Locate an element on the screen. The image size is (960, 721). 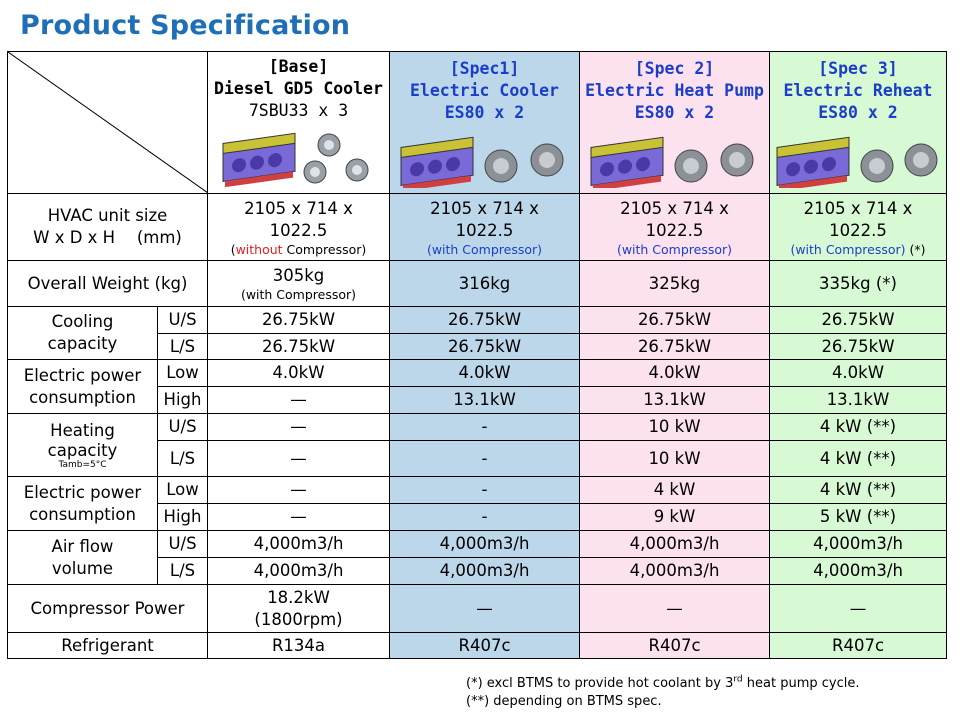
cell-compressor-spec3: — is located at coordinates (858, 608).